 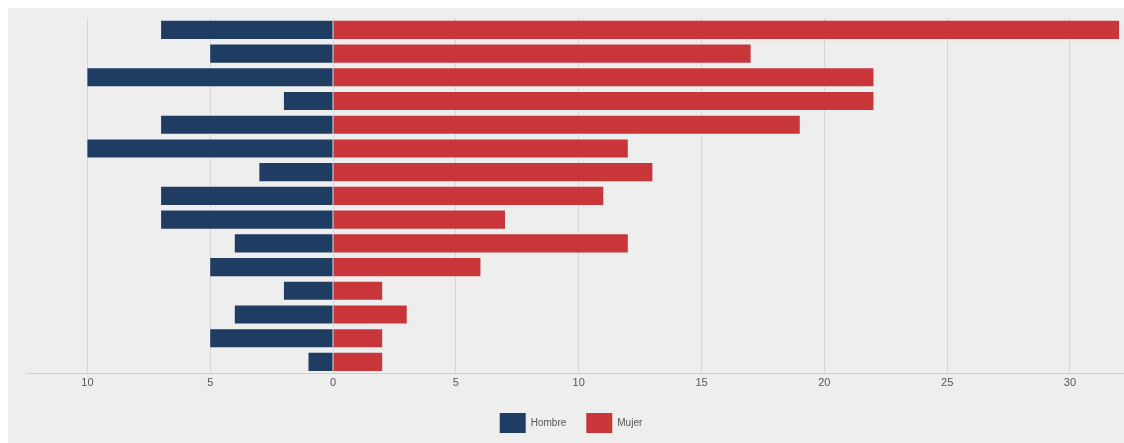 What do you see at coordinates (548, 422) in the screenshot?
I see `legend-label: Hombre` at bounding box center [548, 422].